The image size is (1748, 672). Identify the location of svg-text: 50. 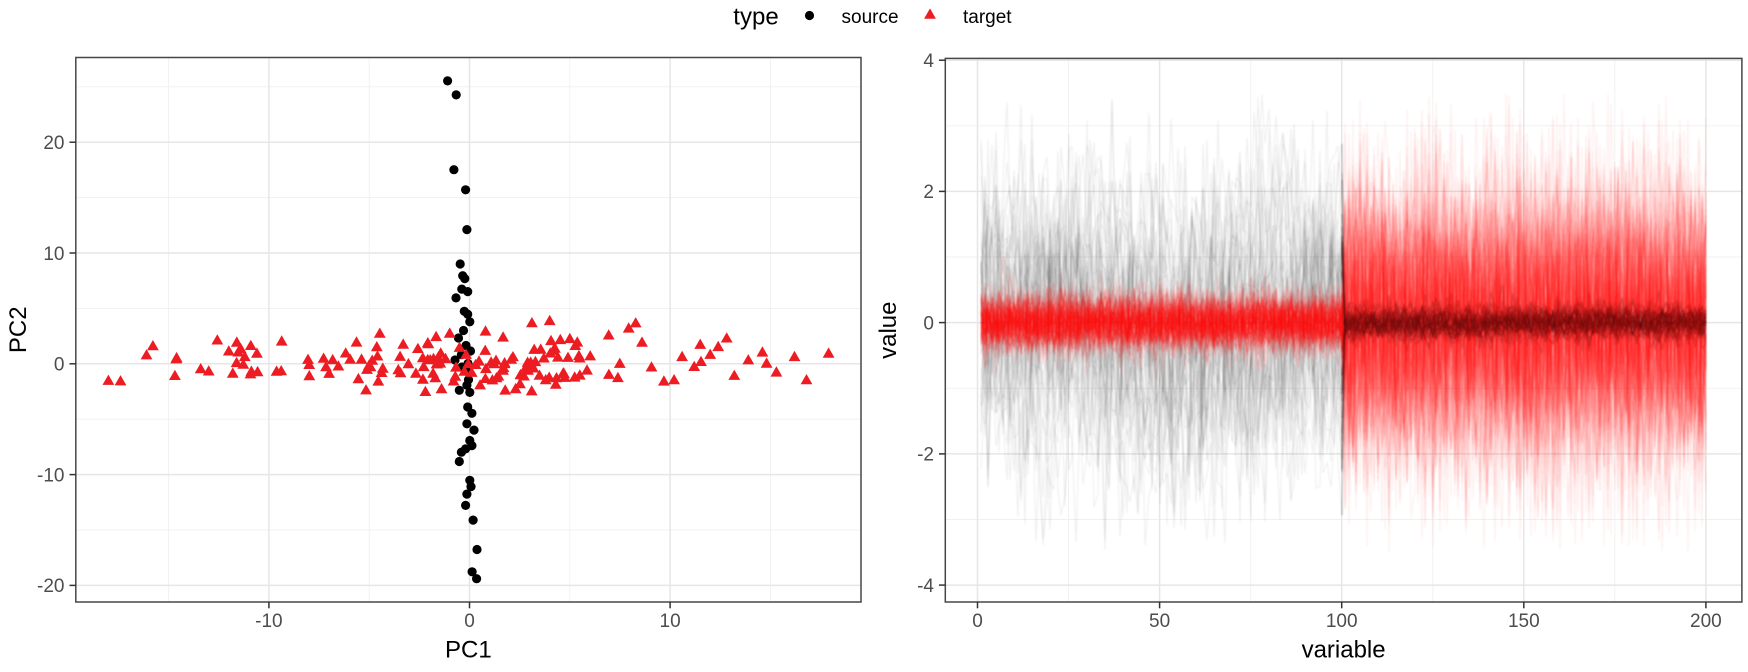
(1159, 621).